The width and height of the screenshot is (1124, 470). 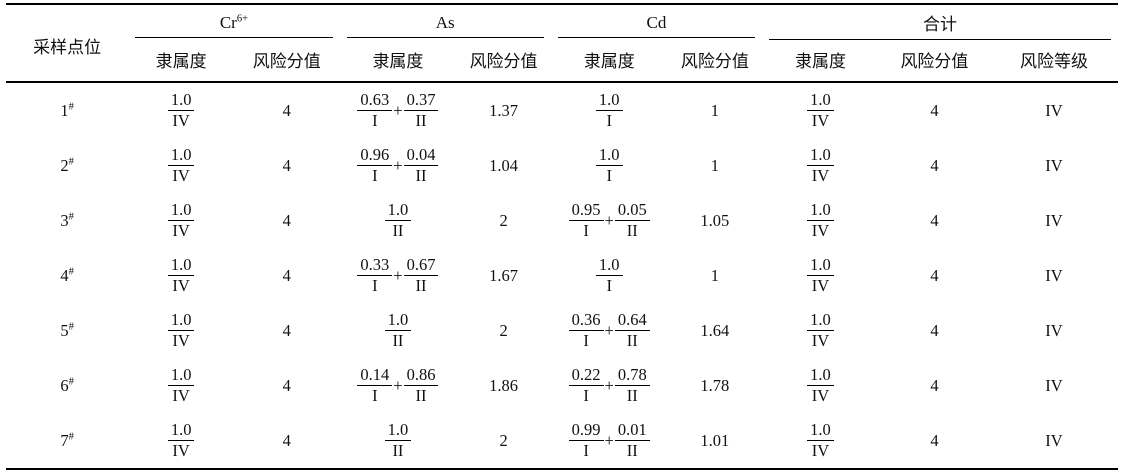 I want to click on col-header-sampling-point: 采样点位, so click(x=67, y=43).